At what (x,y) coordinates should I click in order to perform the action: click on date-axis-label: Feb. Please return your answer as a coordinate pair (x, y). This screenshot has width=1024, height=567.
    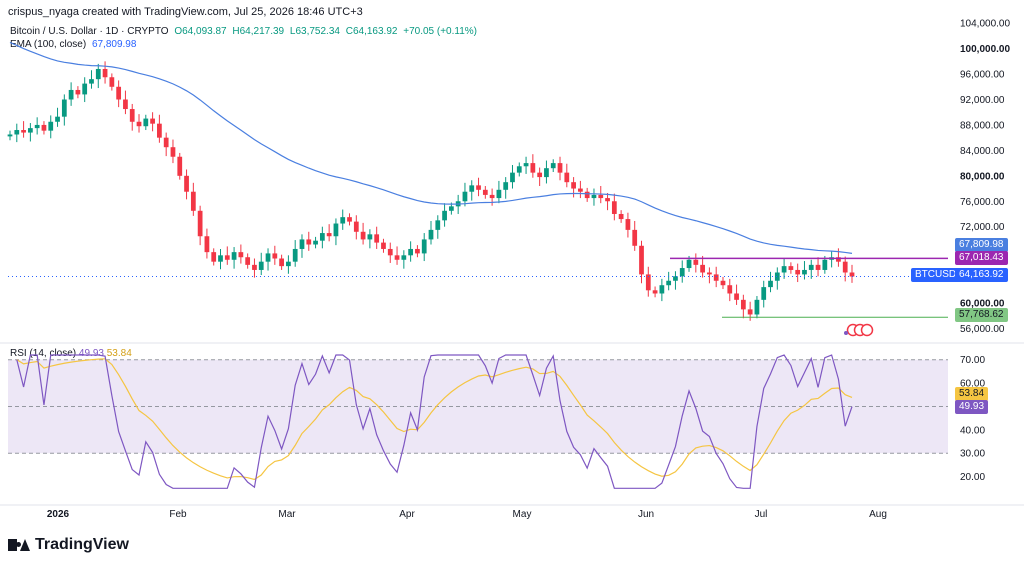
    Looking at the image, I should click on (178, 514).